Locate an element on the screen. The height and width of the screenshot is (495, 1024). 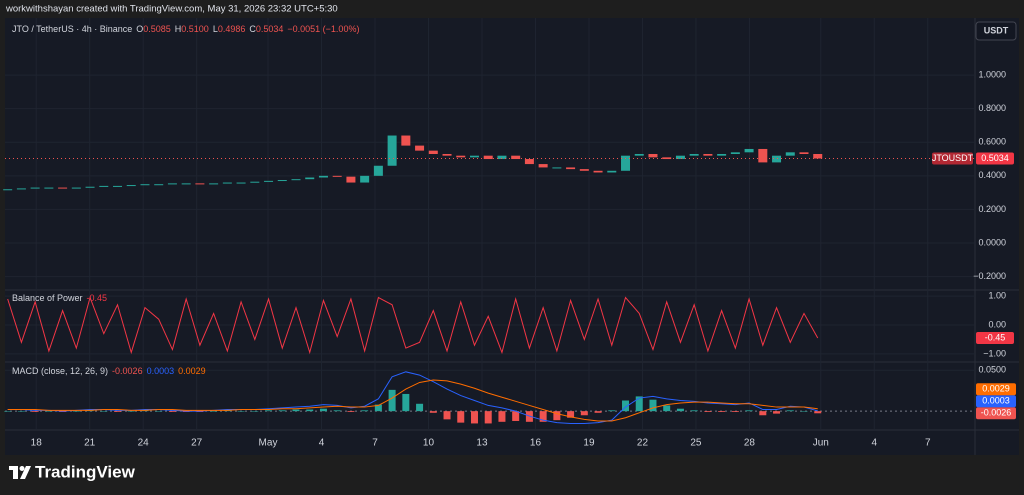
currency-button-box is located at coordinates (996, 31).